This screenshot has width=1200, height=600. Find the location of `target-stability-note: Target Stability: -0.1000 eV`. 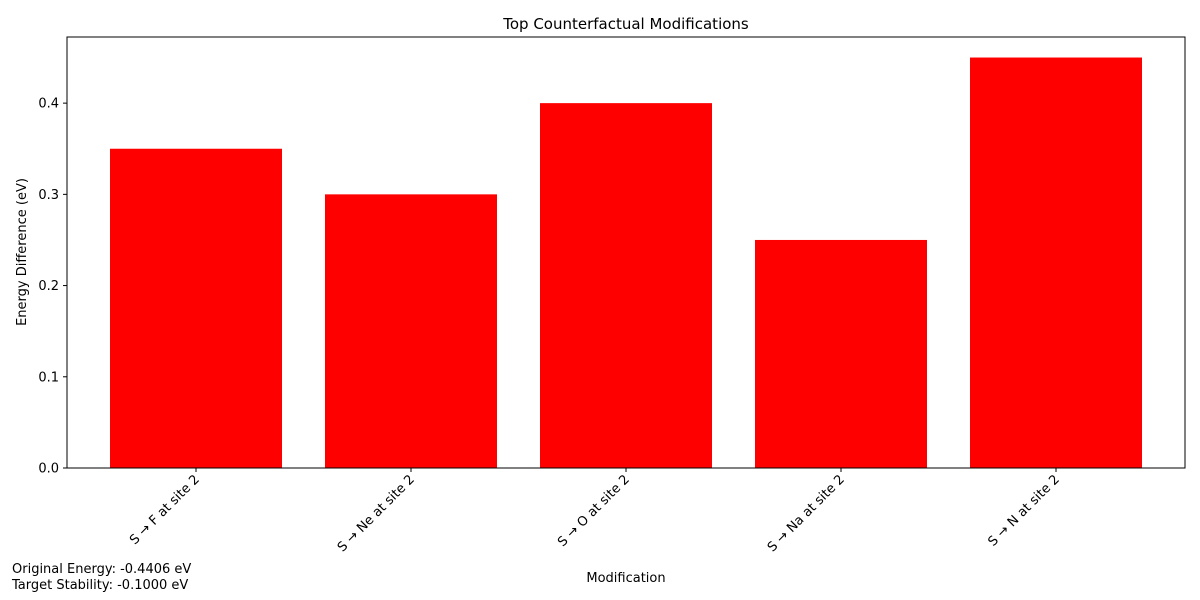

target-stability-note: Target Stability: -0.1000 eV is located at coordinates (100, 585).